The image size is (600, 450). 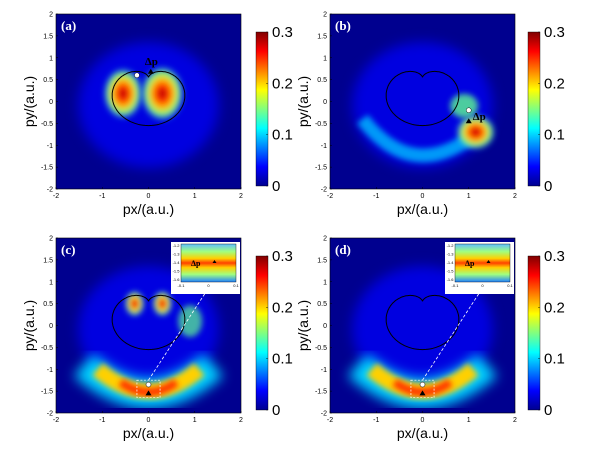 What do you see at coordinates (68, 25) in the screenshot?
I see `panel-label: (a)` at bounding box center [68, 25].